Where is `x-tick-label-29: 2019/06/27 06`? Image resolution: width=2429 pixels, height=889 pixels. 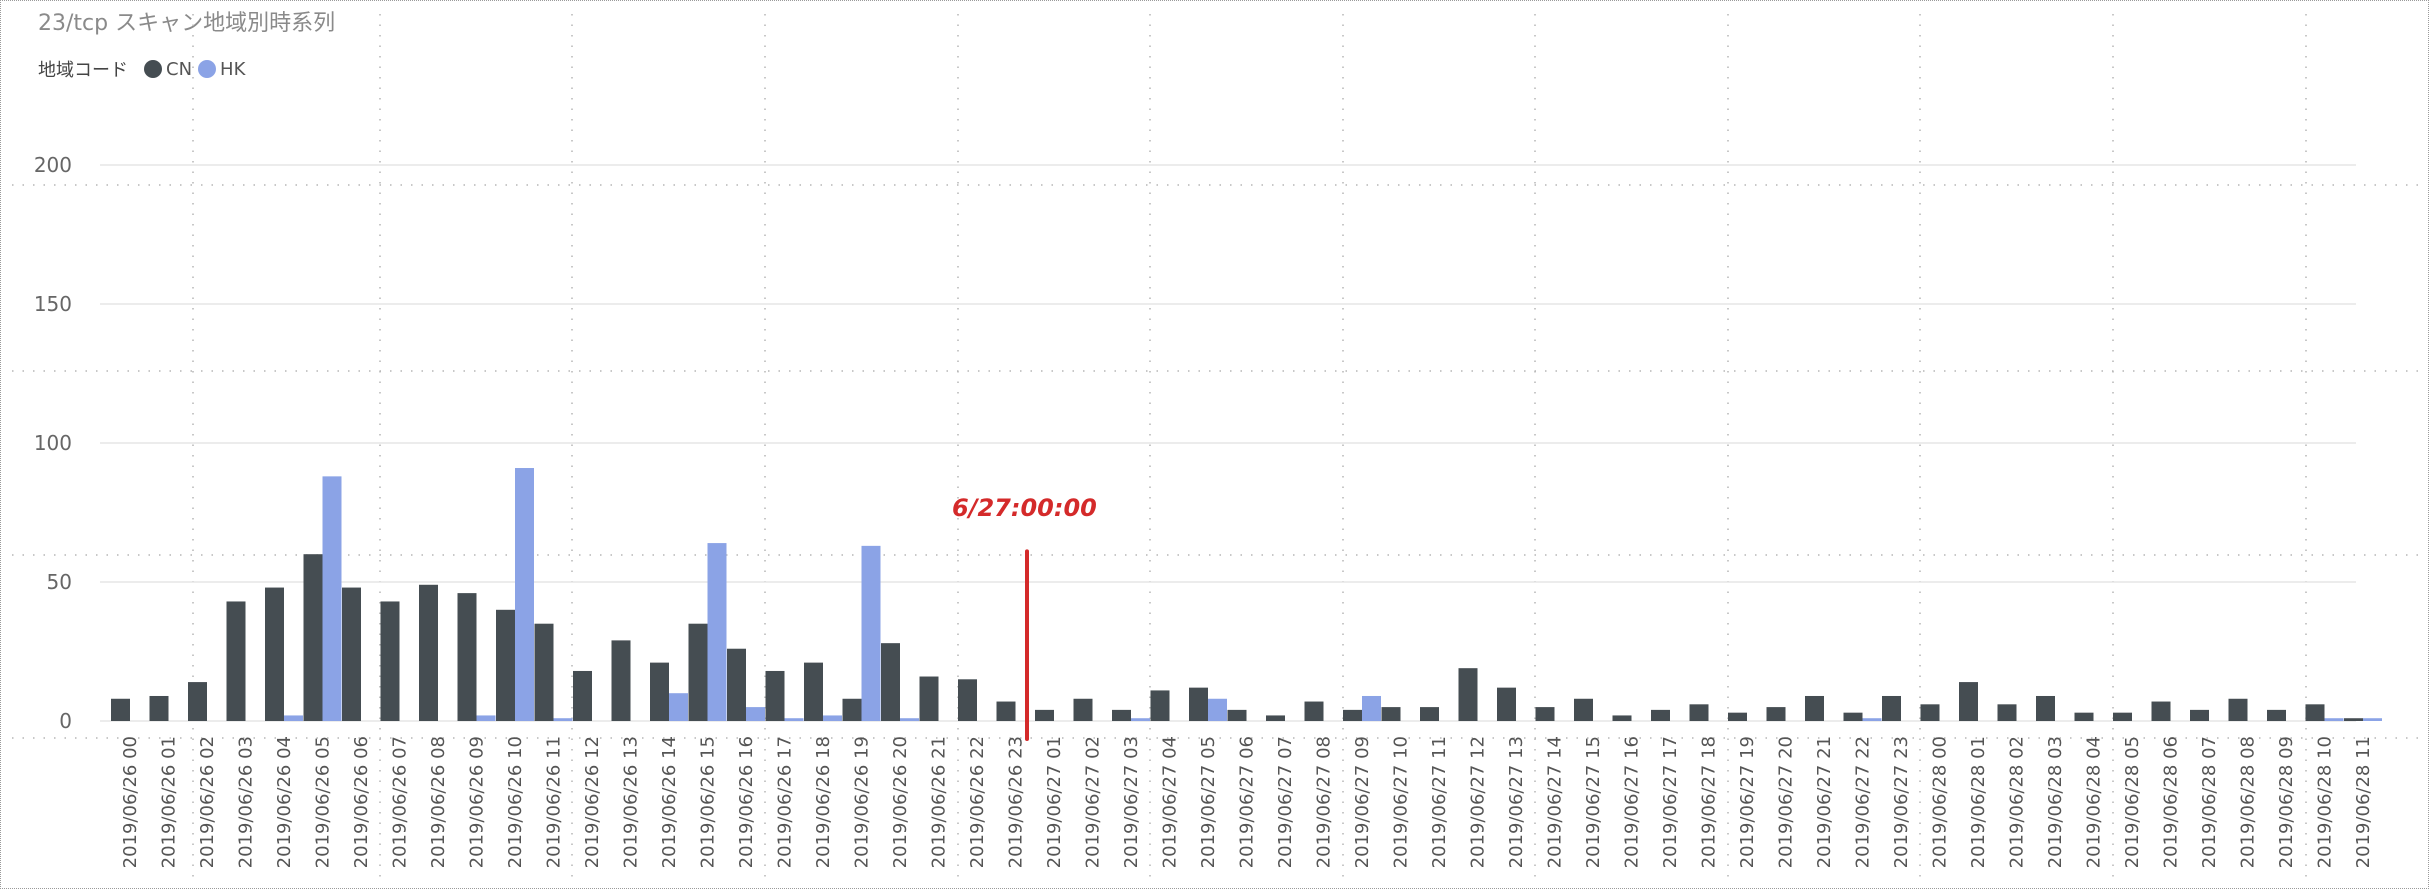 x-tick-label-29: 2019/06/27 06 is located at coordinates (1247, 802).